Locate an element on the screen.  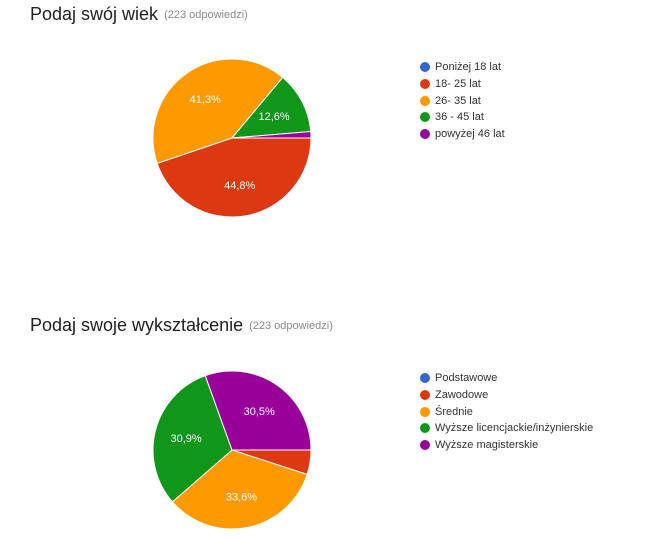
pie-slice-wyzsze-licencjackie-inzynierskie is located at coordinates (192, 439).